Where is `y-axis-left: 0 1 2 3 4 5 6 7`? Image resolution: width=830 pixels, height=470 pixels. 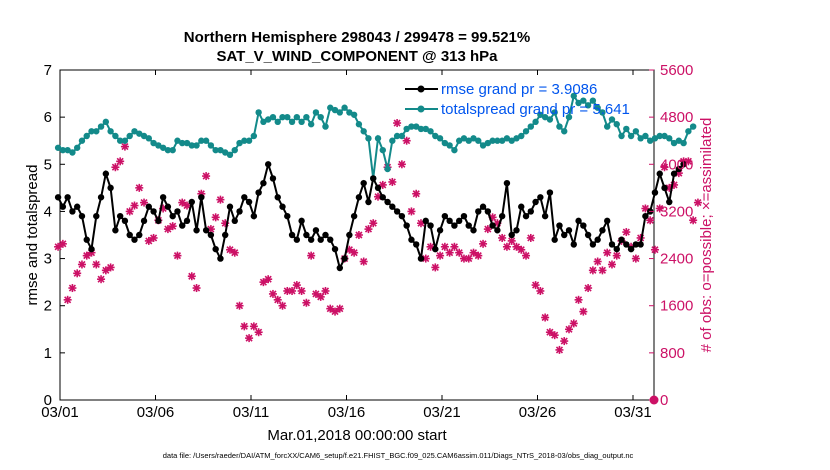 y-axis-left: 0 1 2 3 4 5 6 7 is located at coordinates (54, 235).